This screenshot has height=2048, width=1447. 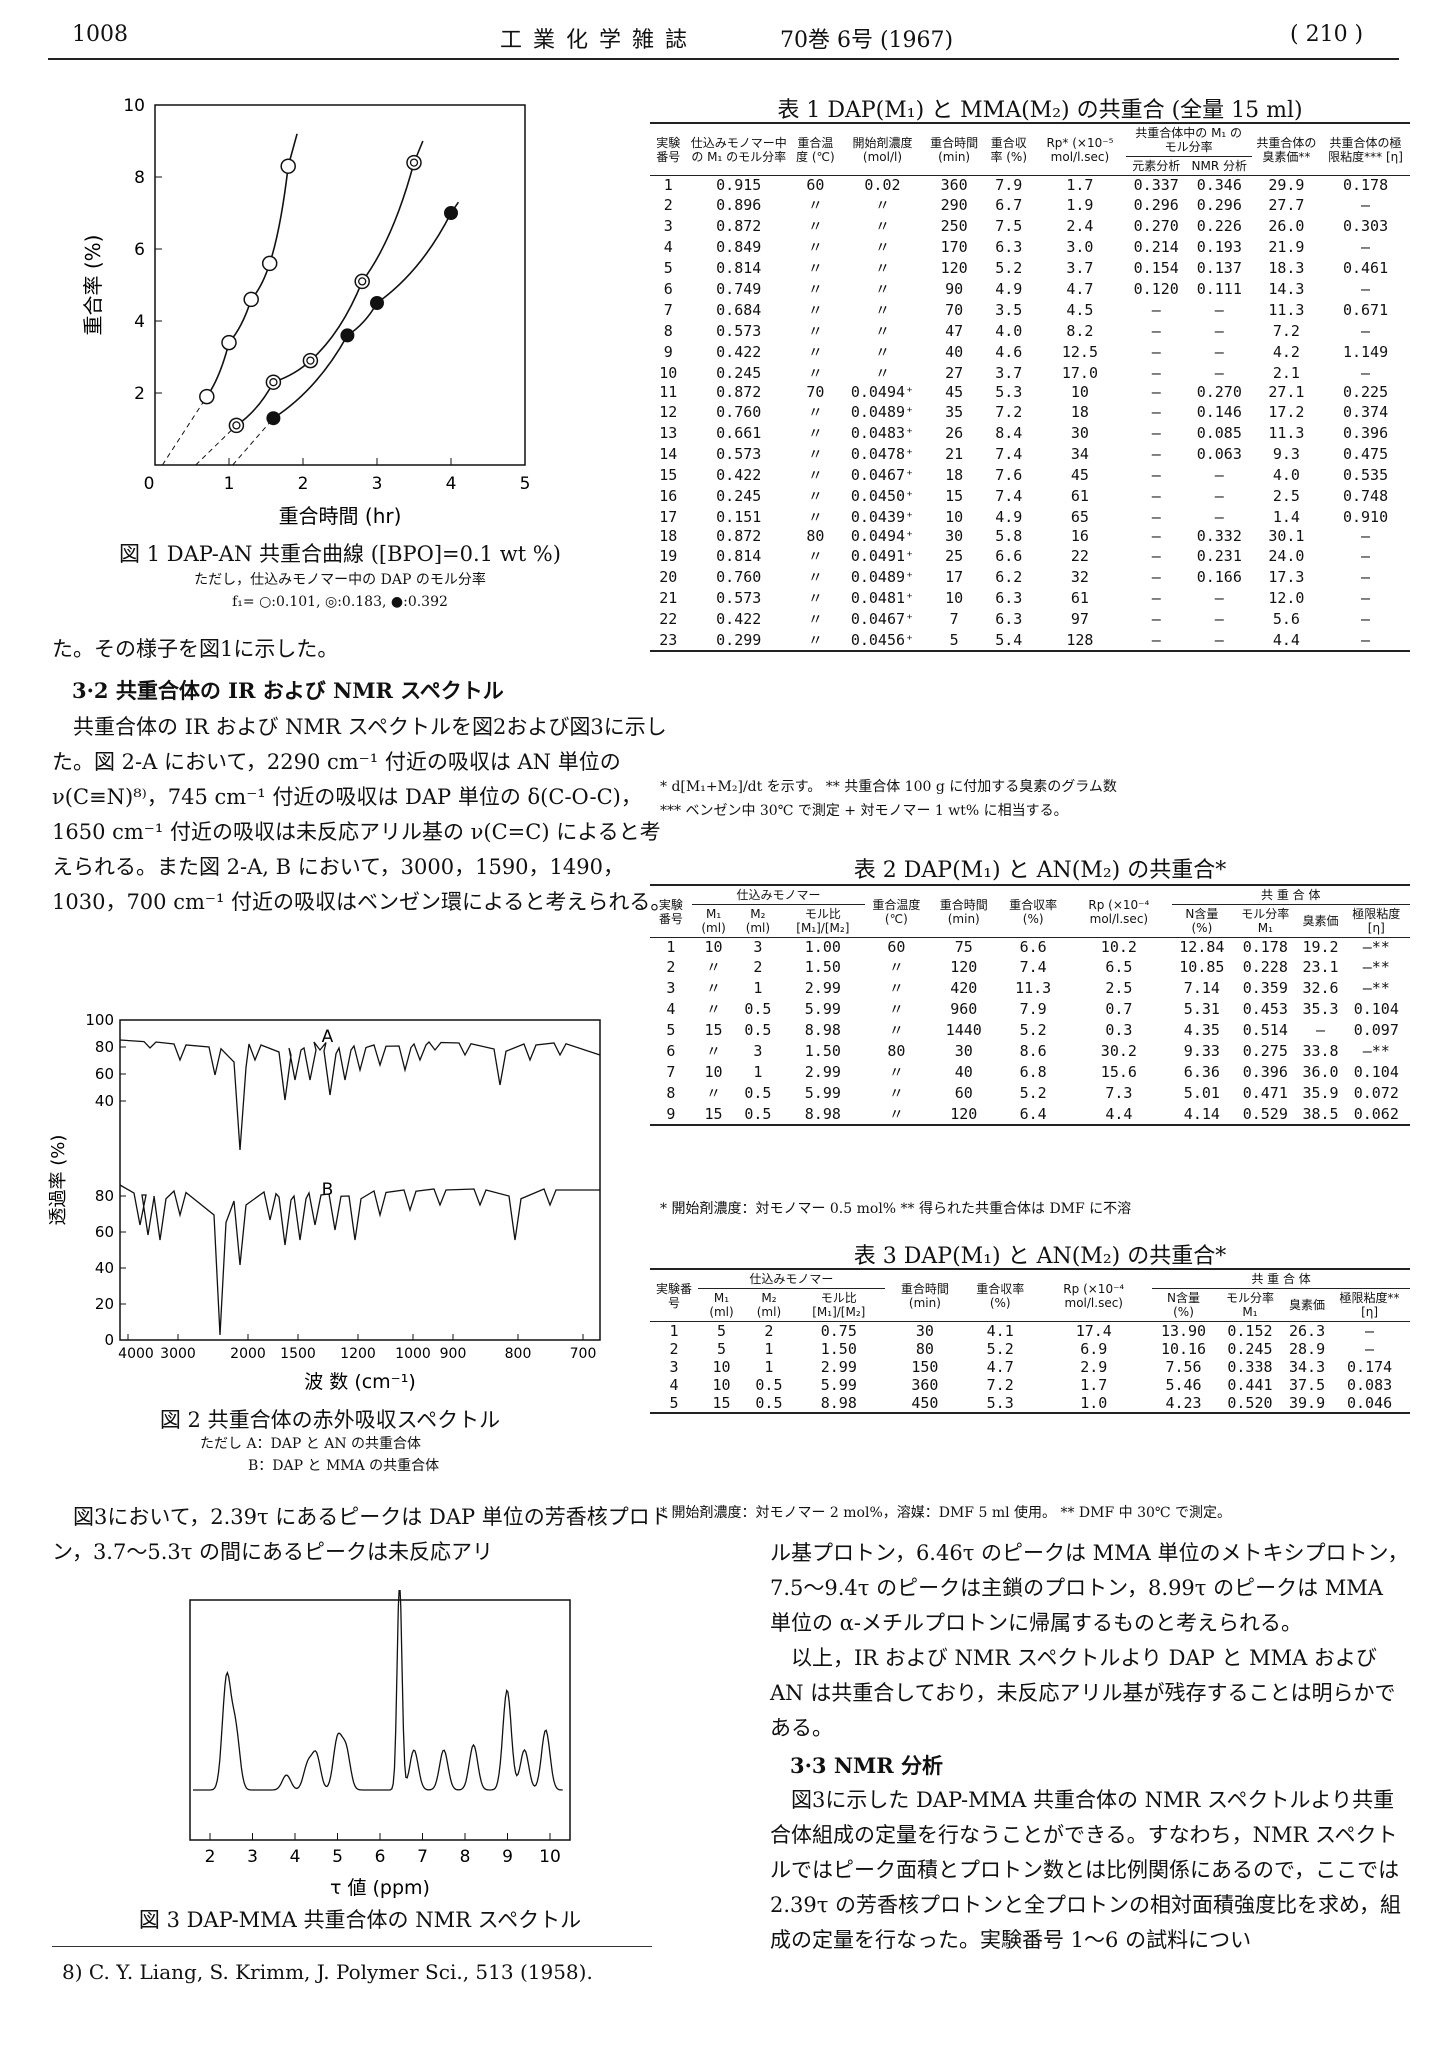 What do you see at coordinates (668, 495) in the screenshot?
I see `t1-cell: 16` at bounding box center [668, 495].